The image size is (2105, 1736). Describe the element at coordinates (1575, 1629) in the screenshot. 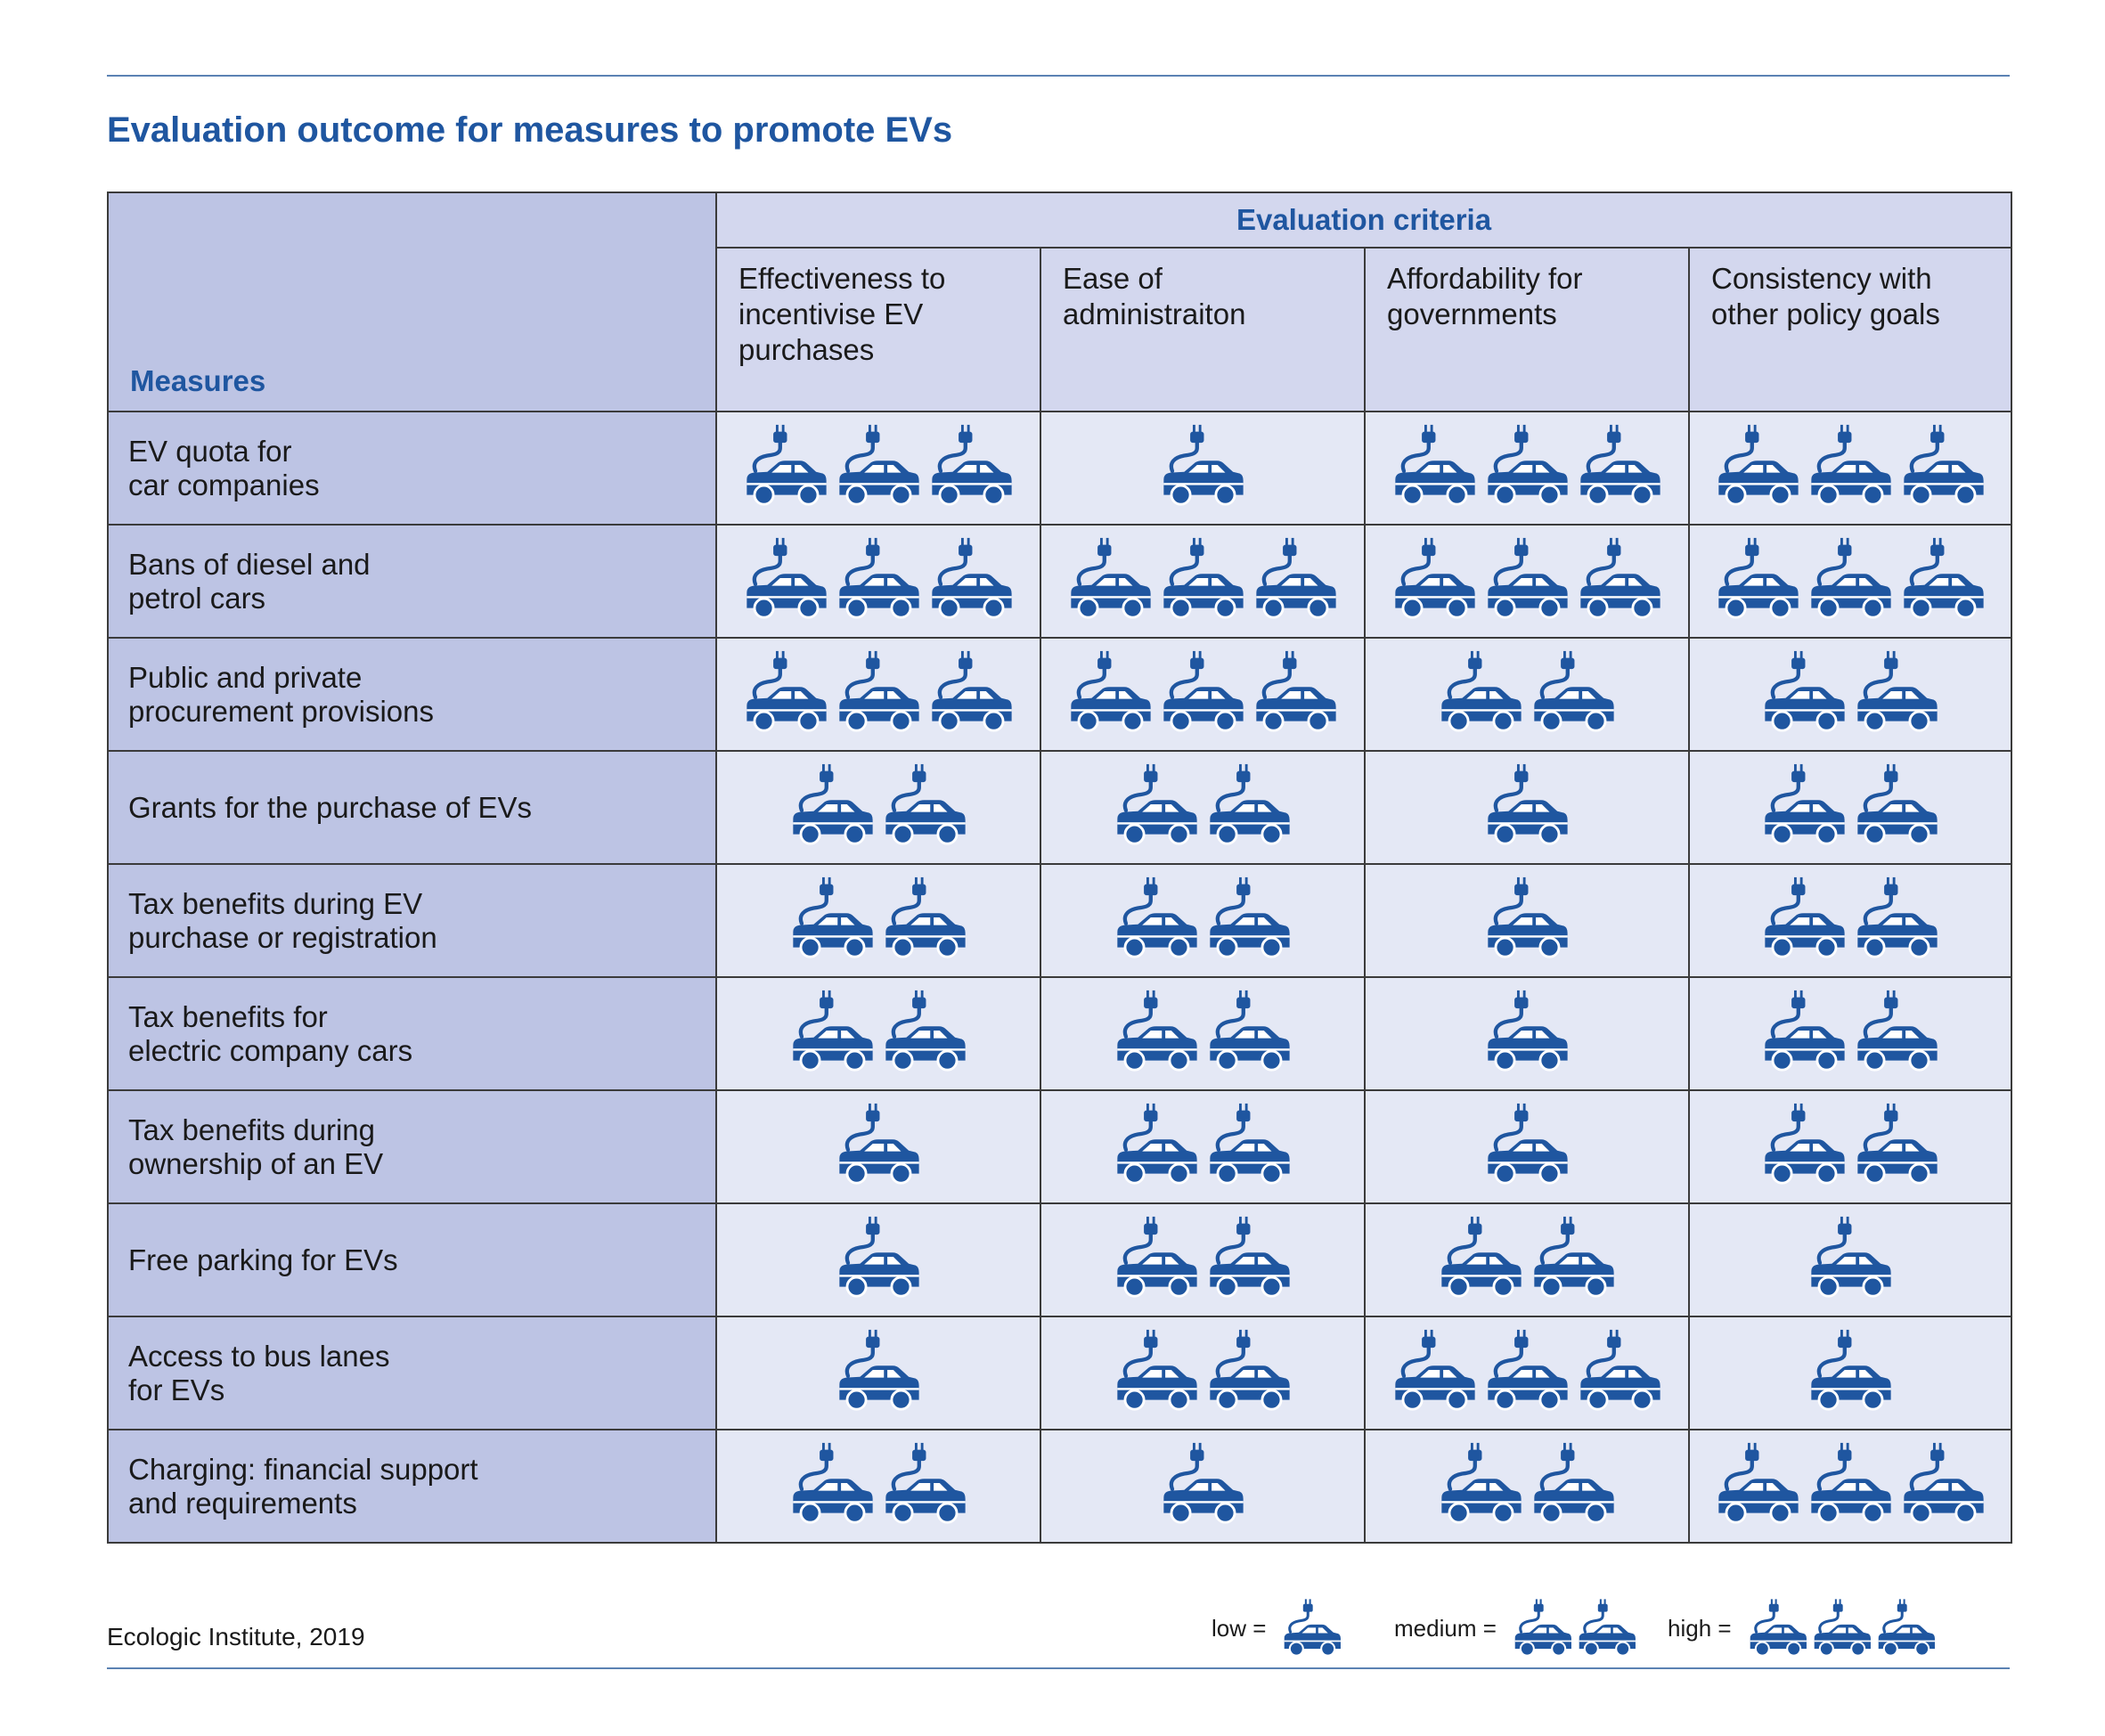

I see `legend-medium-icons` at that location.